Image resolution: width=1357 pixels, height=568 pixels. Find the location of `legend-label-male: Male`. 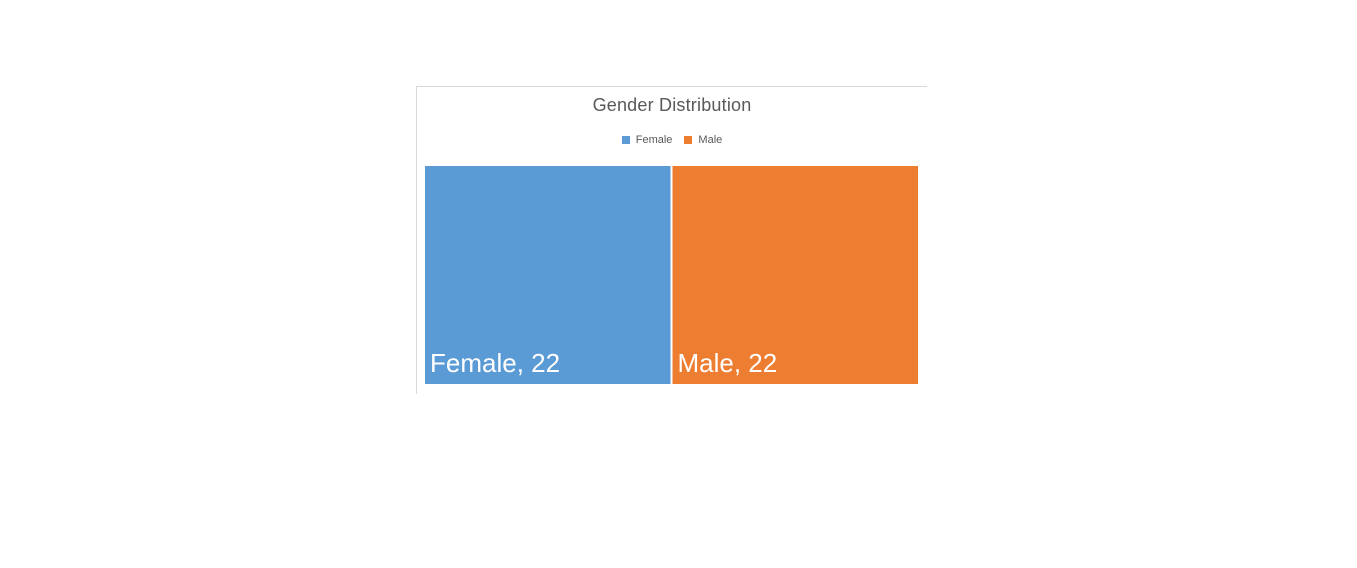

legend-label-male: Male is located at coordinates (710, 140).